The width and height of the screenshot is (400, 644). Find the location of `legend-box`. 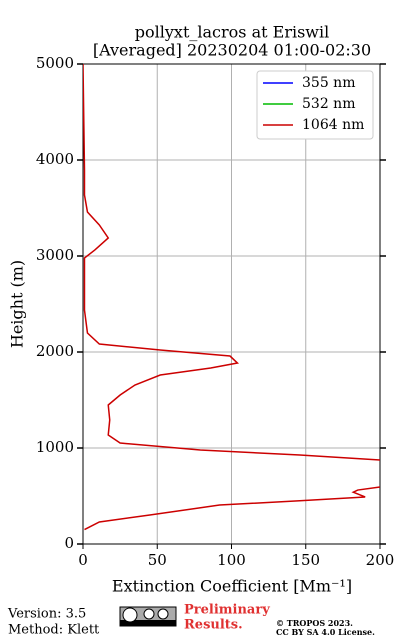

legend-box is located at coordinates (315, 105).